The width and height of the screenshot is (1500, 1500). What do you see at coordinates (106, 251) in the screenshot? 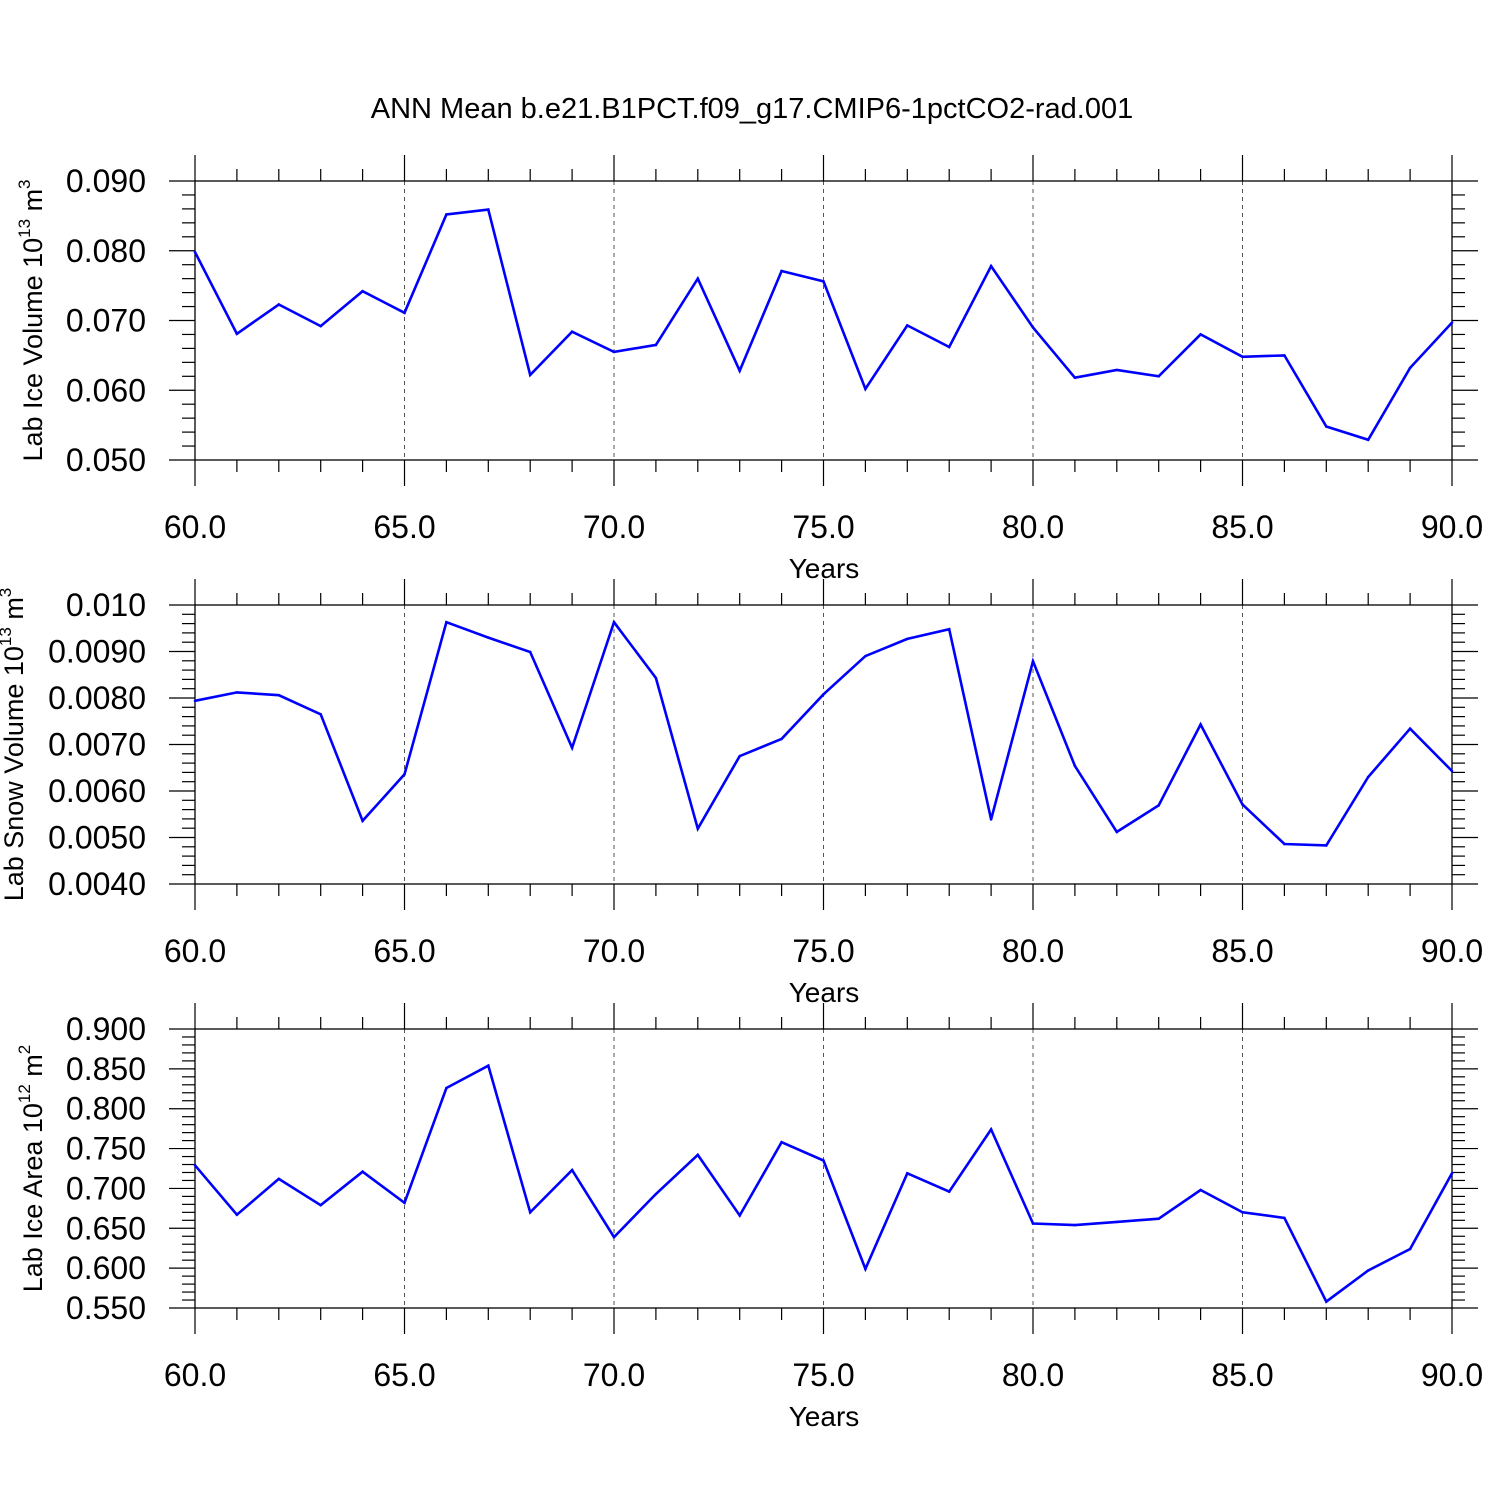
I see `y-tick-label: 0.080` at bounding box center [106, 251].